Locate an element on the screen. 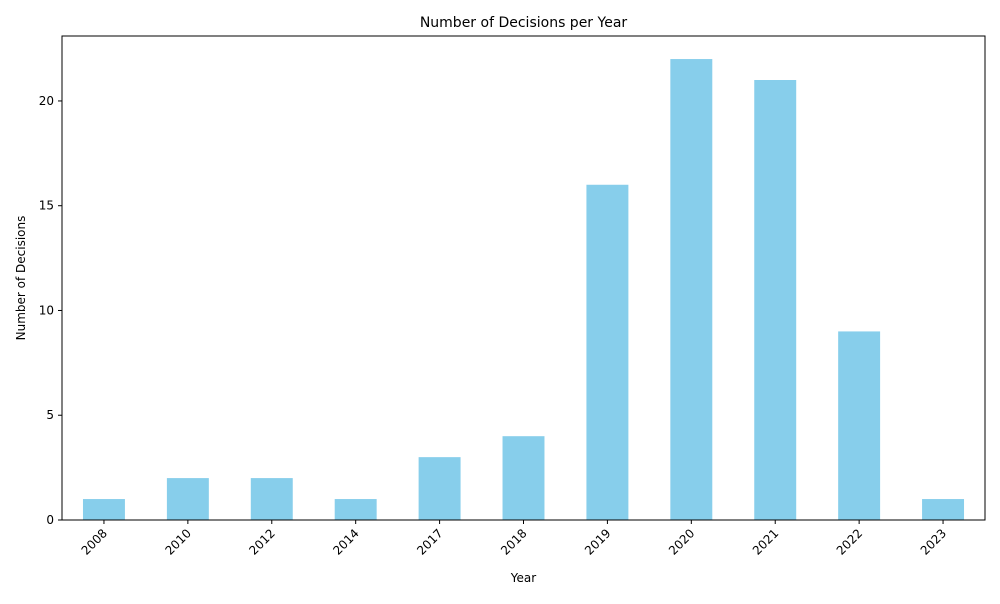  x-tick-label-2012: 2012 is located at coordinates (261, 541).